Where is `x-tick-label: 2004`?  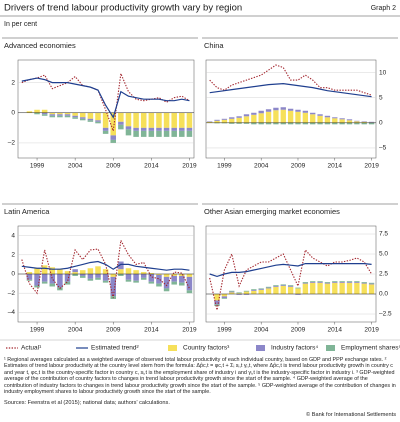 x-tick-label: 2004 is located at coordinates (261, 330).